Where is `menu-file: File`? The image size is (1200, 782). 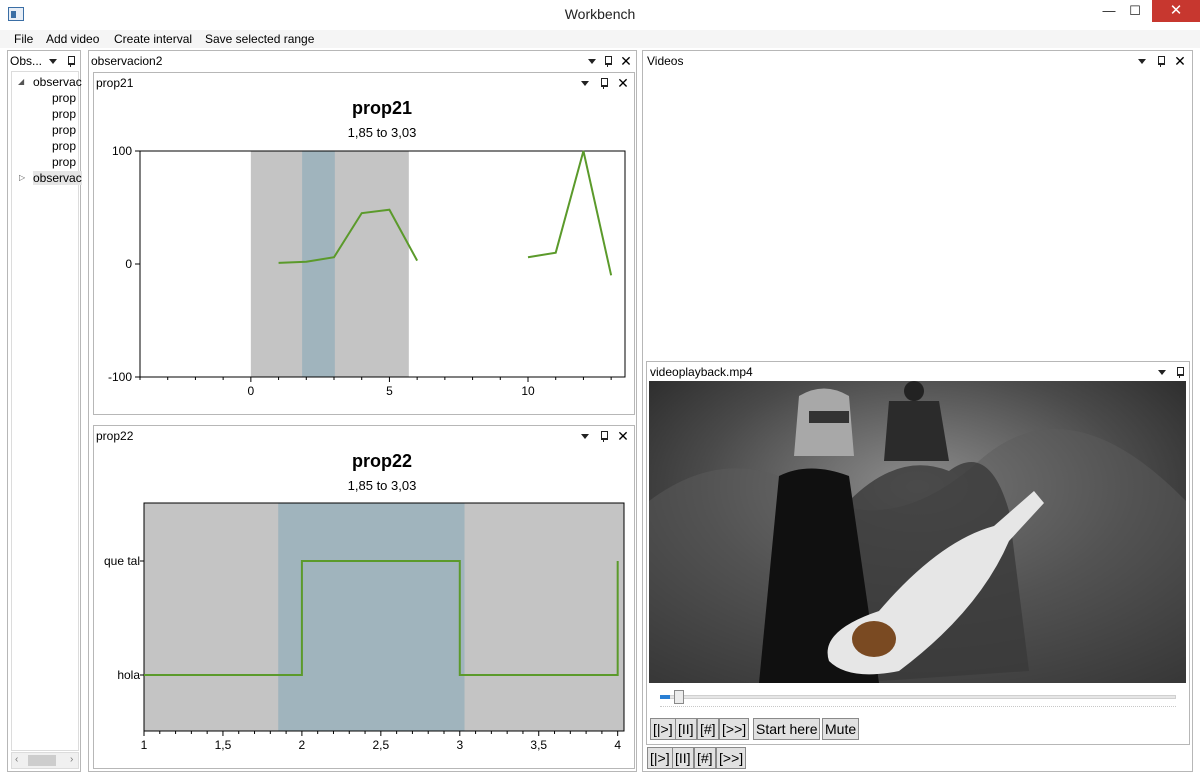
menu-file: File is located at coordinates (24, 39).